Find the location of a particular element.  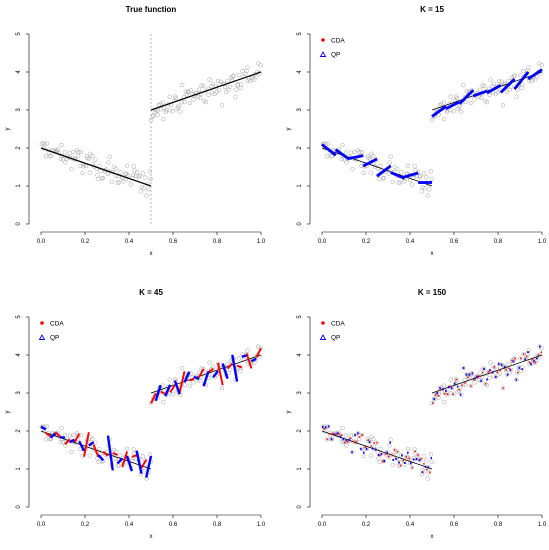

x-axis-label: x is located at coordinates (432, 537).